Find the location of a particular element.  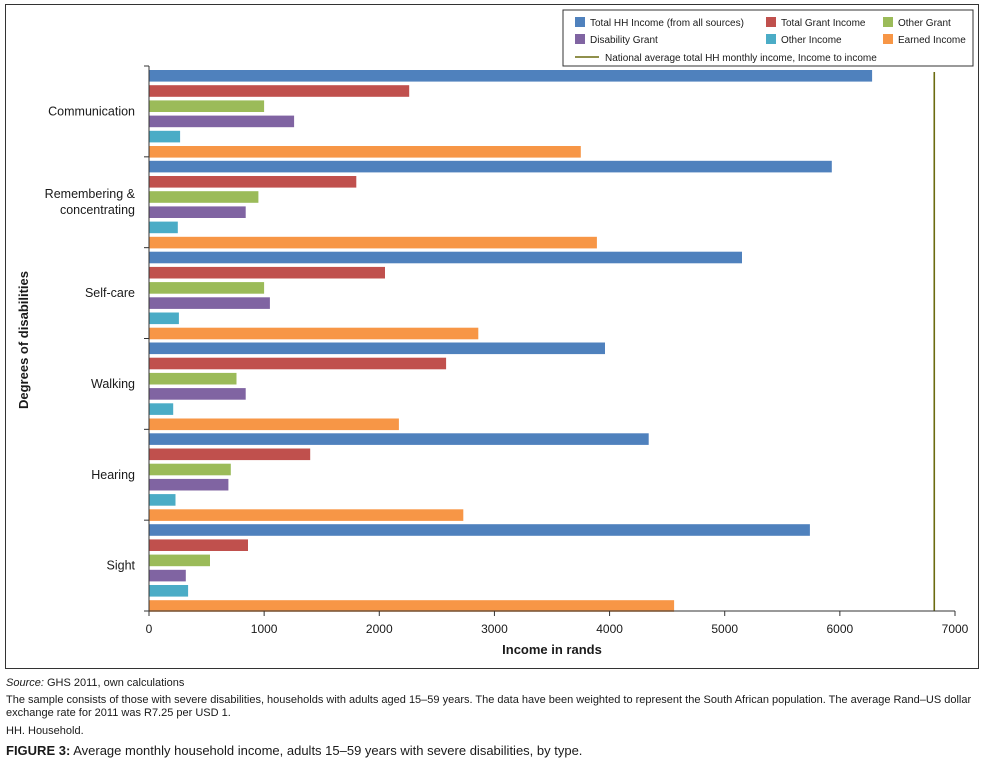

x-tick-label: 6000 is located at coordinates (840, 629).